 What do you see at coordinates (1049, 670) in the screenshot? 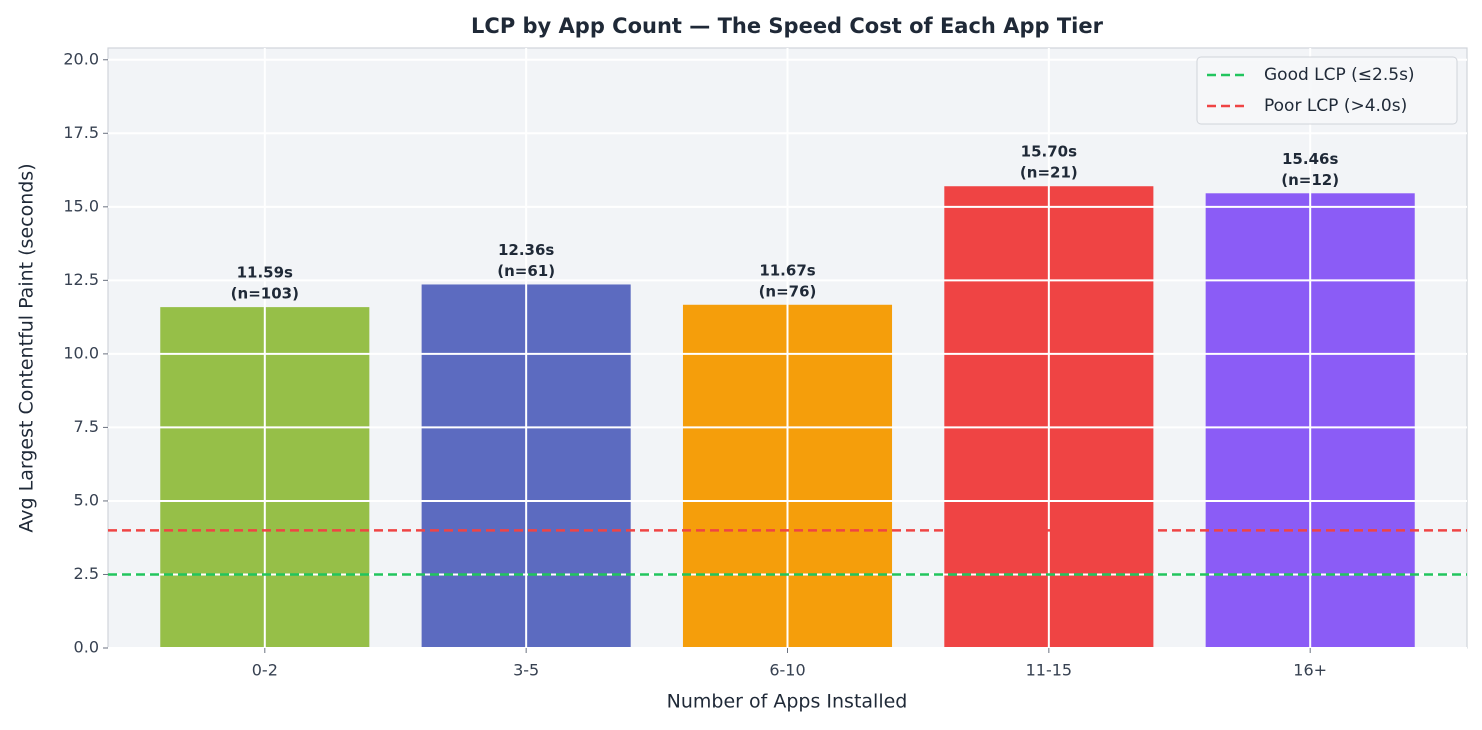
I see `x-tick-label: 11-15` at bounding box center [1049, 670].